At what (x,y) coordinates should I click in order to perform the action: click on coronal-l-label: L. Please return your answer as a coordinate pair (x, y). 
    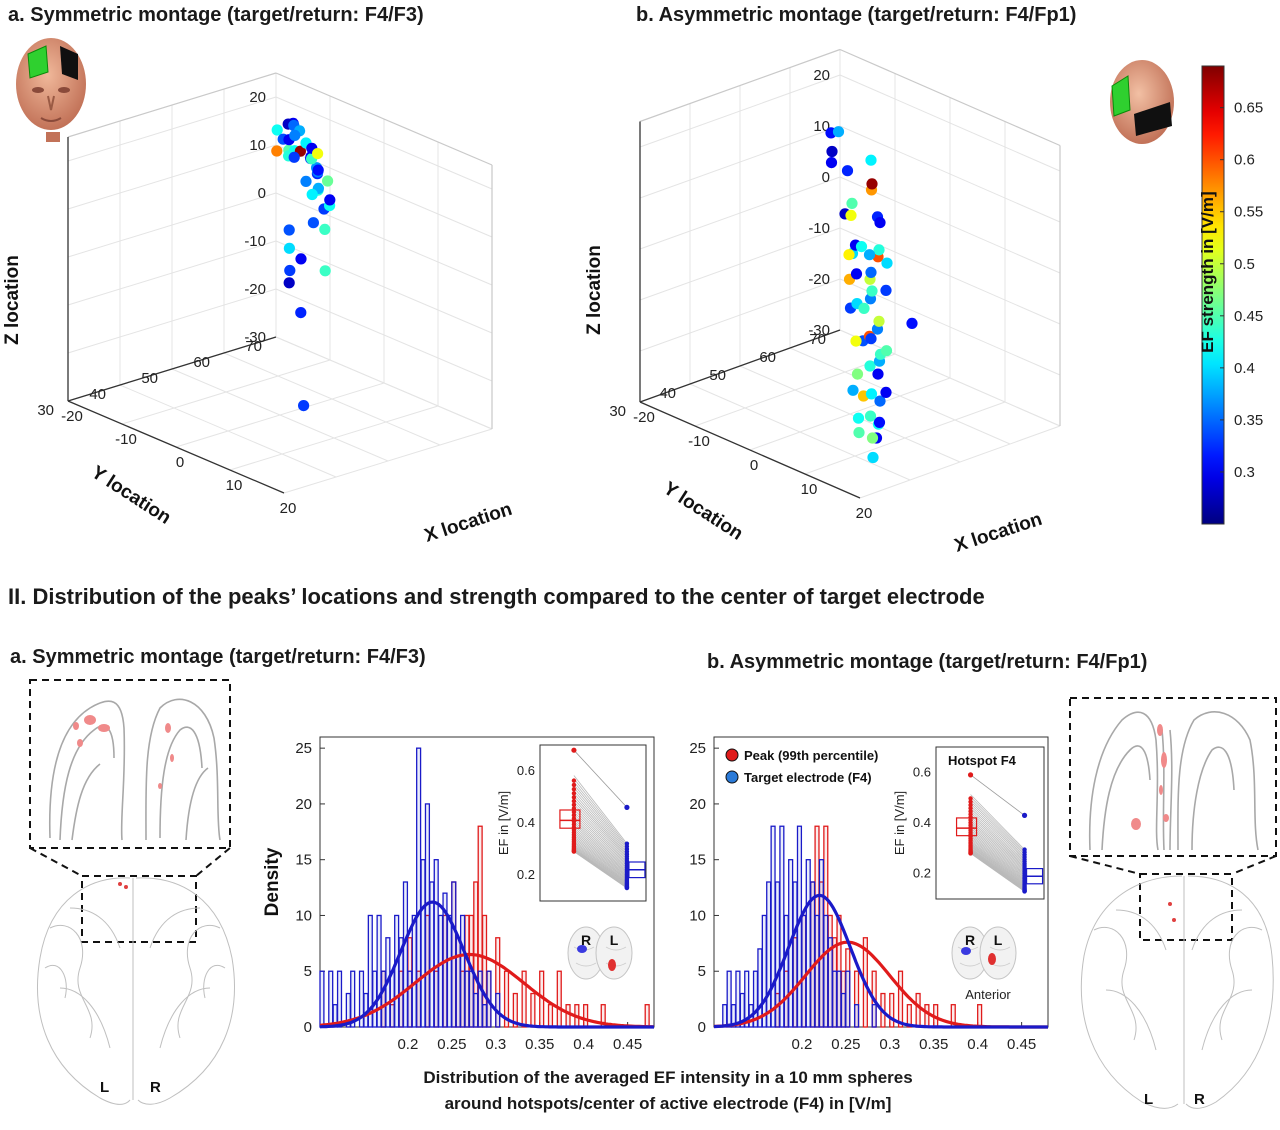
    Looking at the image, I should click on (614, 940).